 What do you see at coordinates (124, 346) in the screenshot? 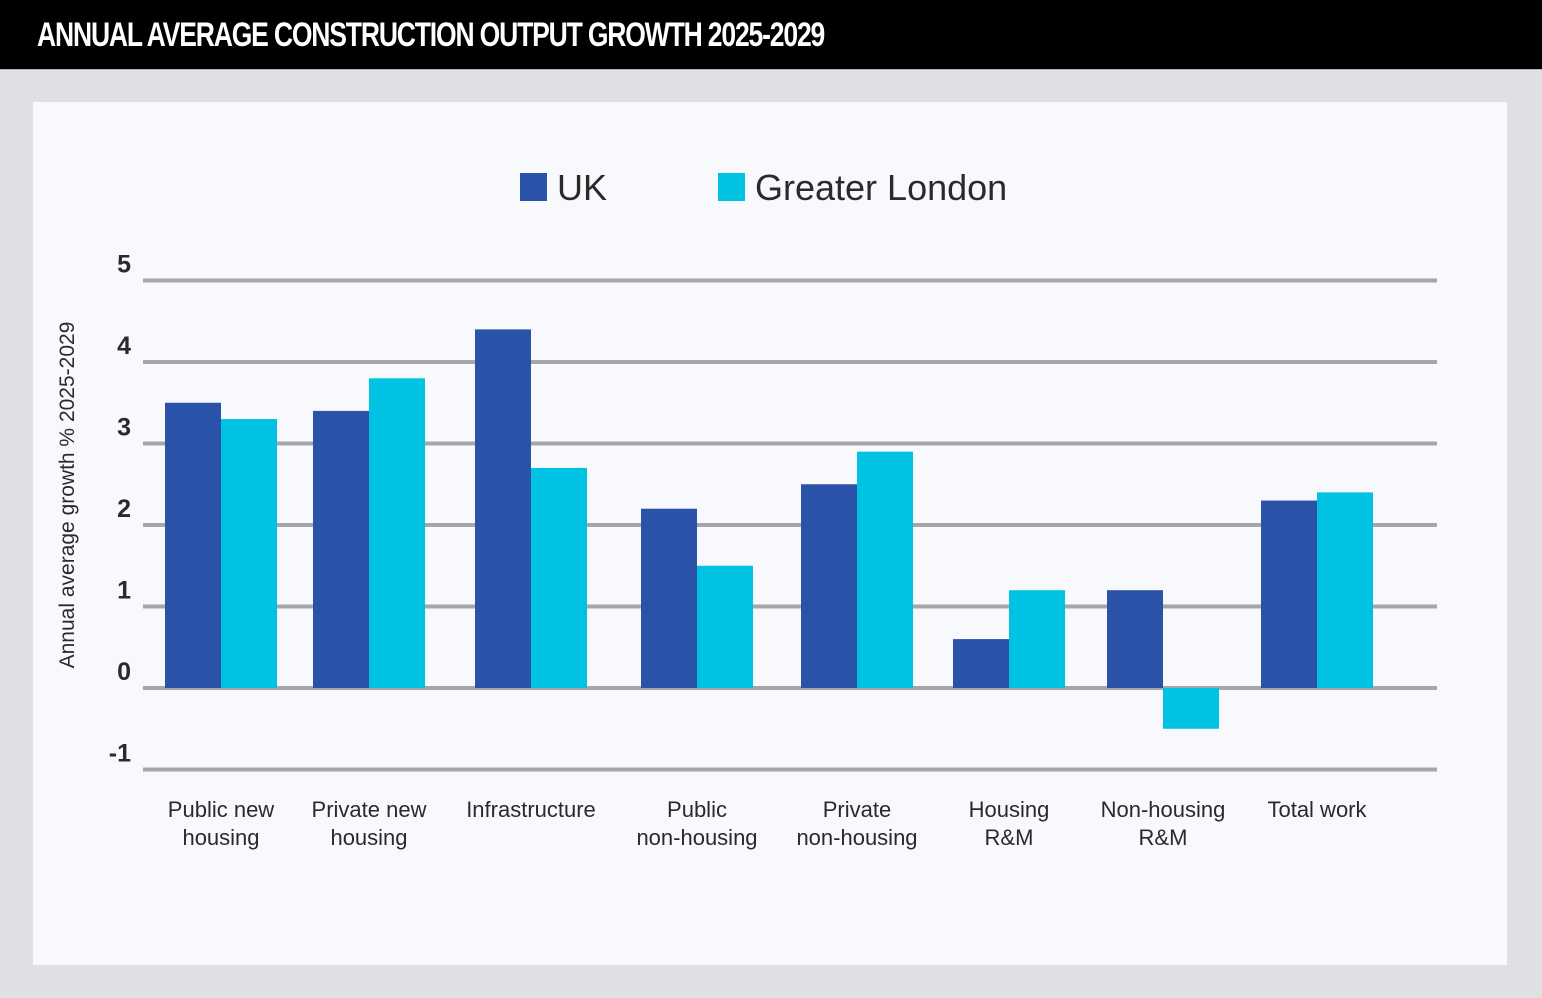
I see `y-tick-label: 4` at bounding box center [124, 346].